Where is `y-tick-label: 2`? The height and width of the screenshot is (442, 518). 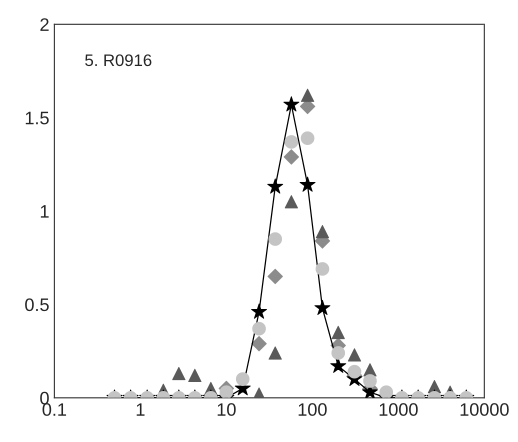 y-tick-label: 2 is located at coordinates (44, 24).